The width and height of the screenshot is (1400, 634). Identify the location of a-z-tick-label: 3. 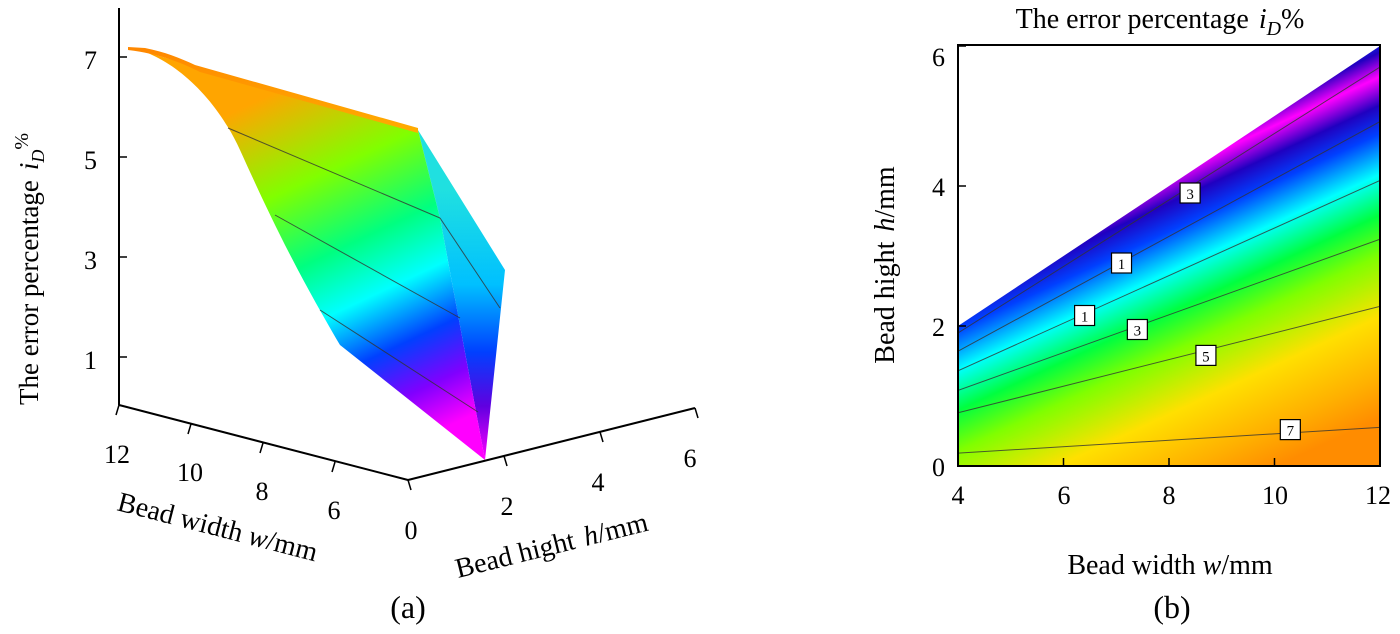
(90, 260).